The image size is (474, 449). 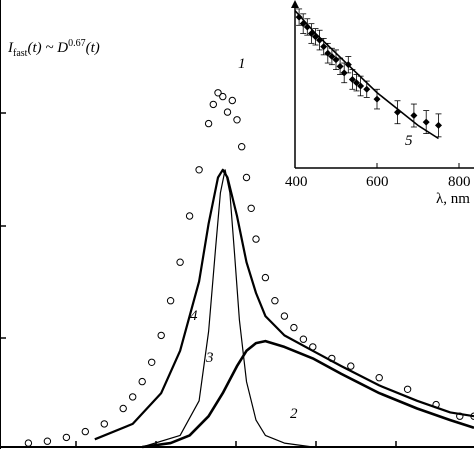 I want to click on inset-fit-line, so click(x=366, y=75).